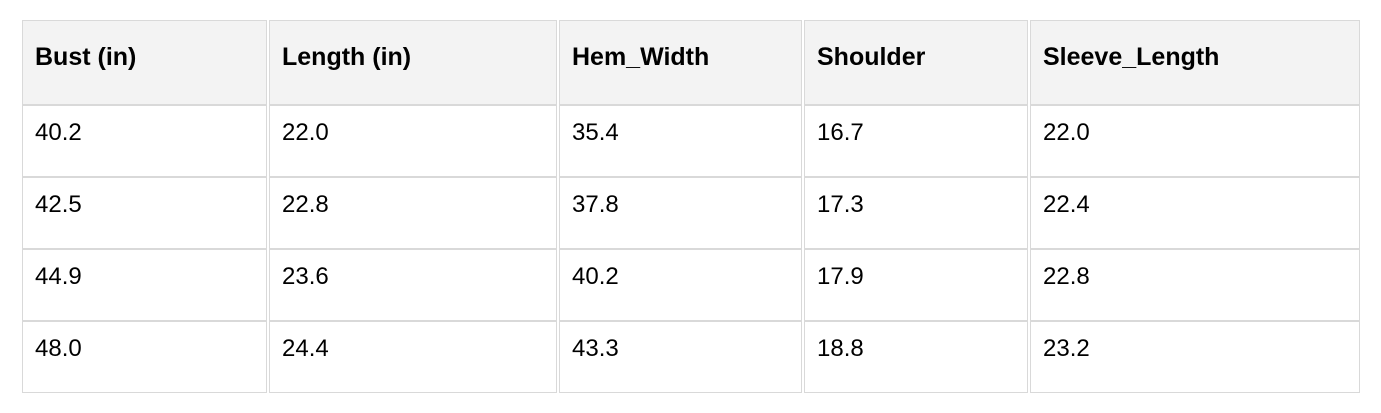 The width and height of the screenshot is (1381, 413). I want to click on table-cell: 22.4, so click(1195, 213).